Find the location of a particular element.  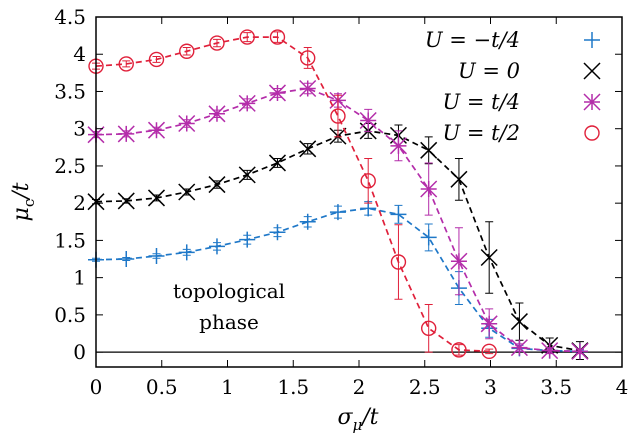

x-axis-label-base: σ is located at coordinates (345, 417).